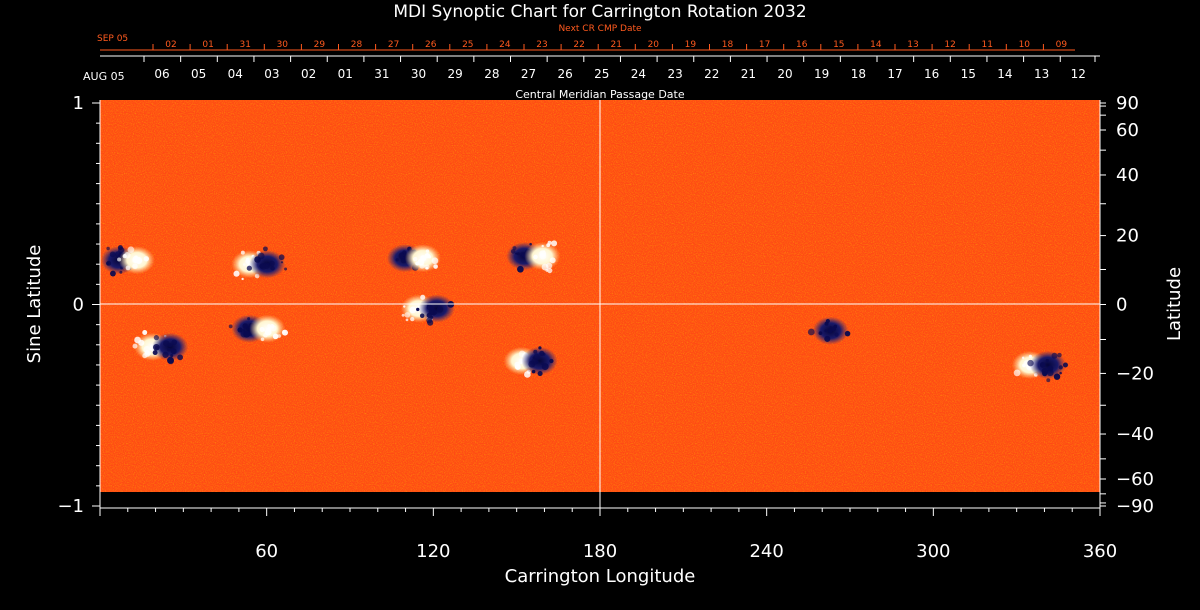  I want to click on next-cr-date-label: 23, so click(541, 45).